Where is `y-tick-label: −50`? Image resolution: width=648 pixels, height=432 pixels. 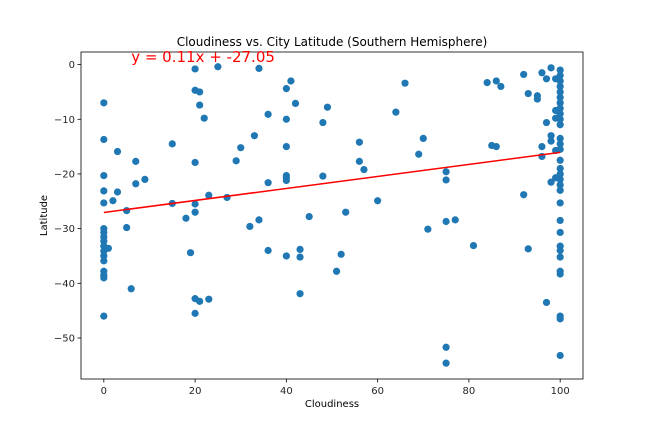
y-tick-label: −50 is located at coordinates (64, 338).